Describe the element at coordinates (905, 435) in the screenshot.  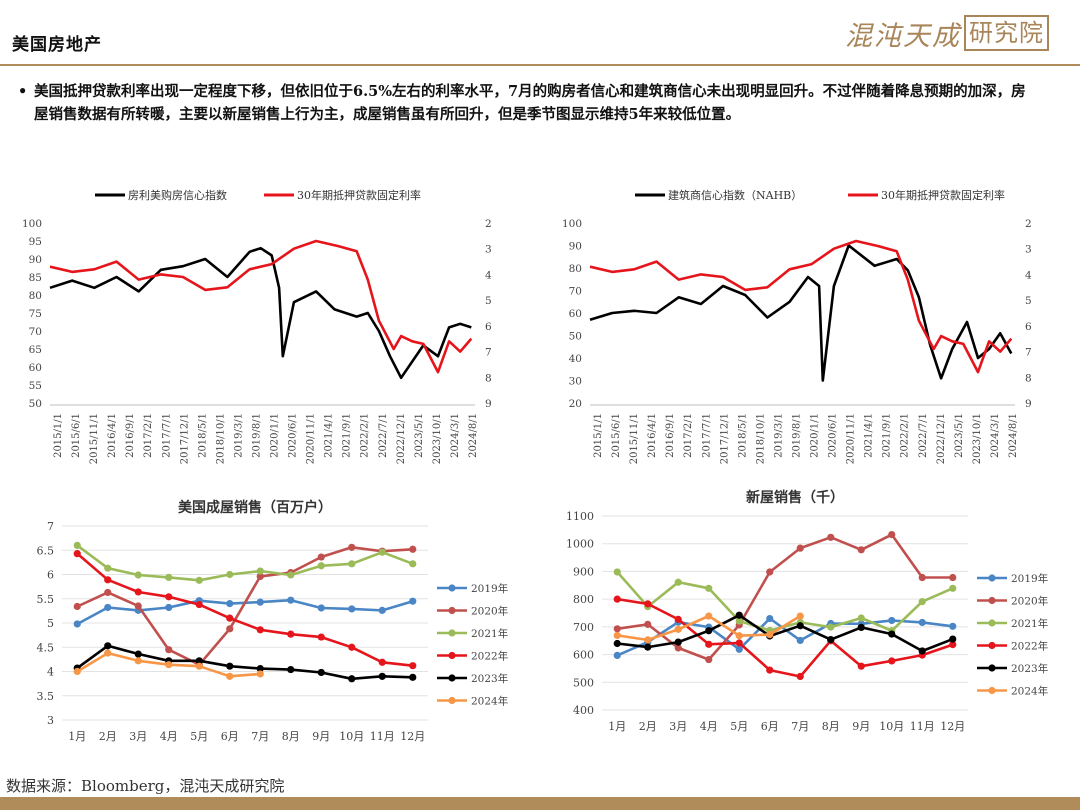
I see `x-tick-label: 2022/2/1` at that location.